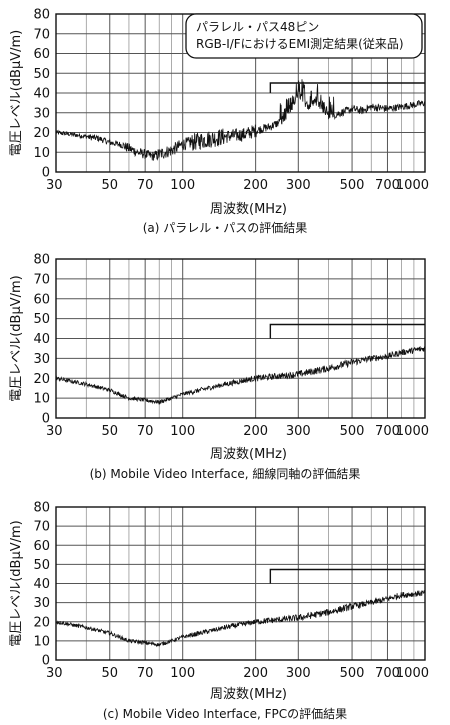 Image resolution: width=450 pixels, height=725 pixels. I want to click on annotation-line: パラレル・パス48ピン, so click(257, 27).